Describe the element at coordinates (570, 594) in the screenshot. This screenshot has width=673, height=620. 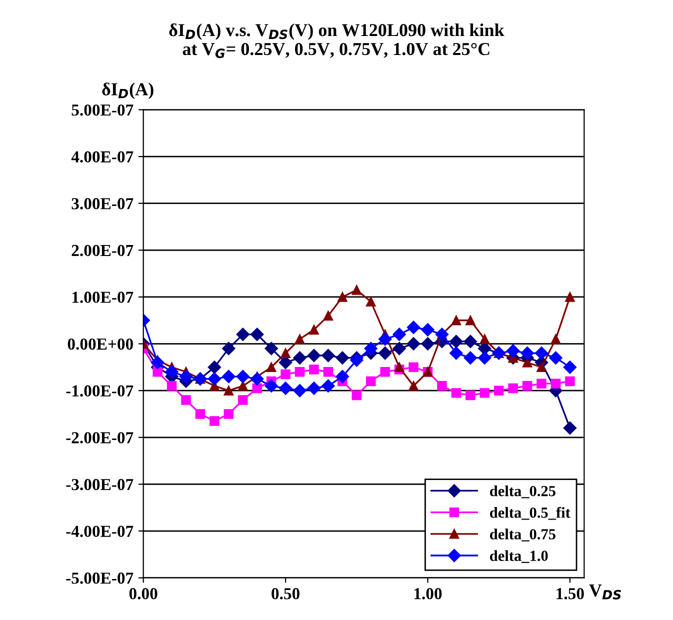
I see `x-tick-label: 1.50` at that location.